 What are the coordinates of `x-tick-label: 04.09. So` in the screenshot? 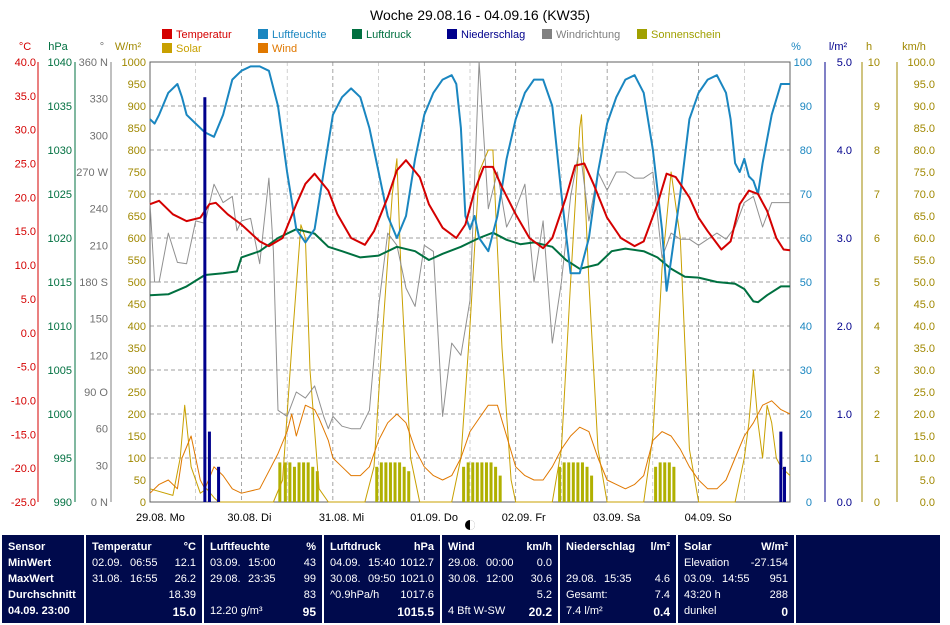 It's located at (708, 518).